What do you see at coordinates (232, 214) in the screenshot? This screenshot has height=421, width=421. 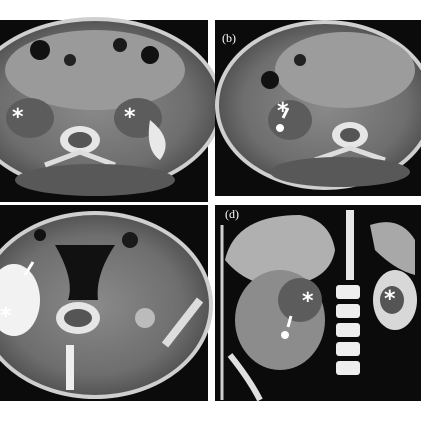 I see `panel-label: (d)` at bounding box center [232, 214].